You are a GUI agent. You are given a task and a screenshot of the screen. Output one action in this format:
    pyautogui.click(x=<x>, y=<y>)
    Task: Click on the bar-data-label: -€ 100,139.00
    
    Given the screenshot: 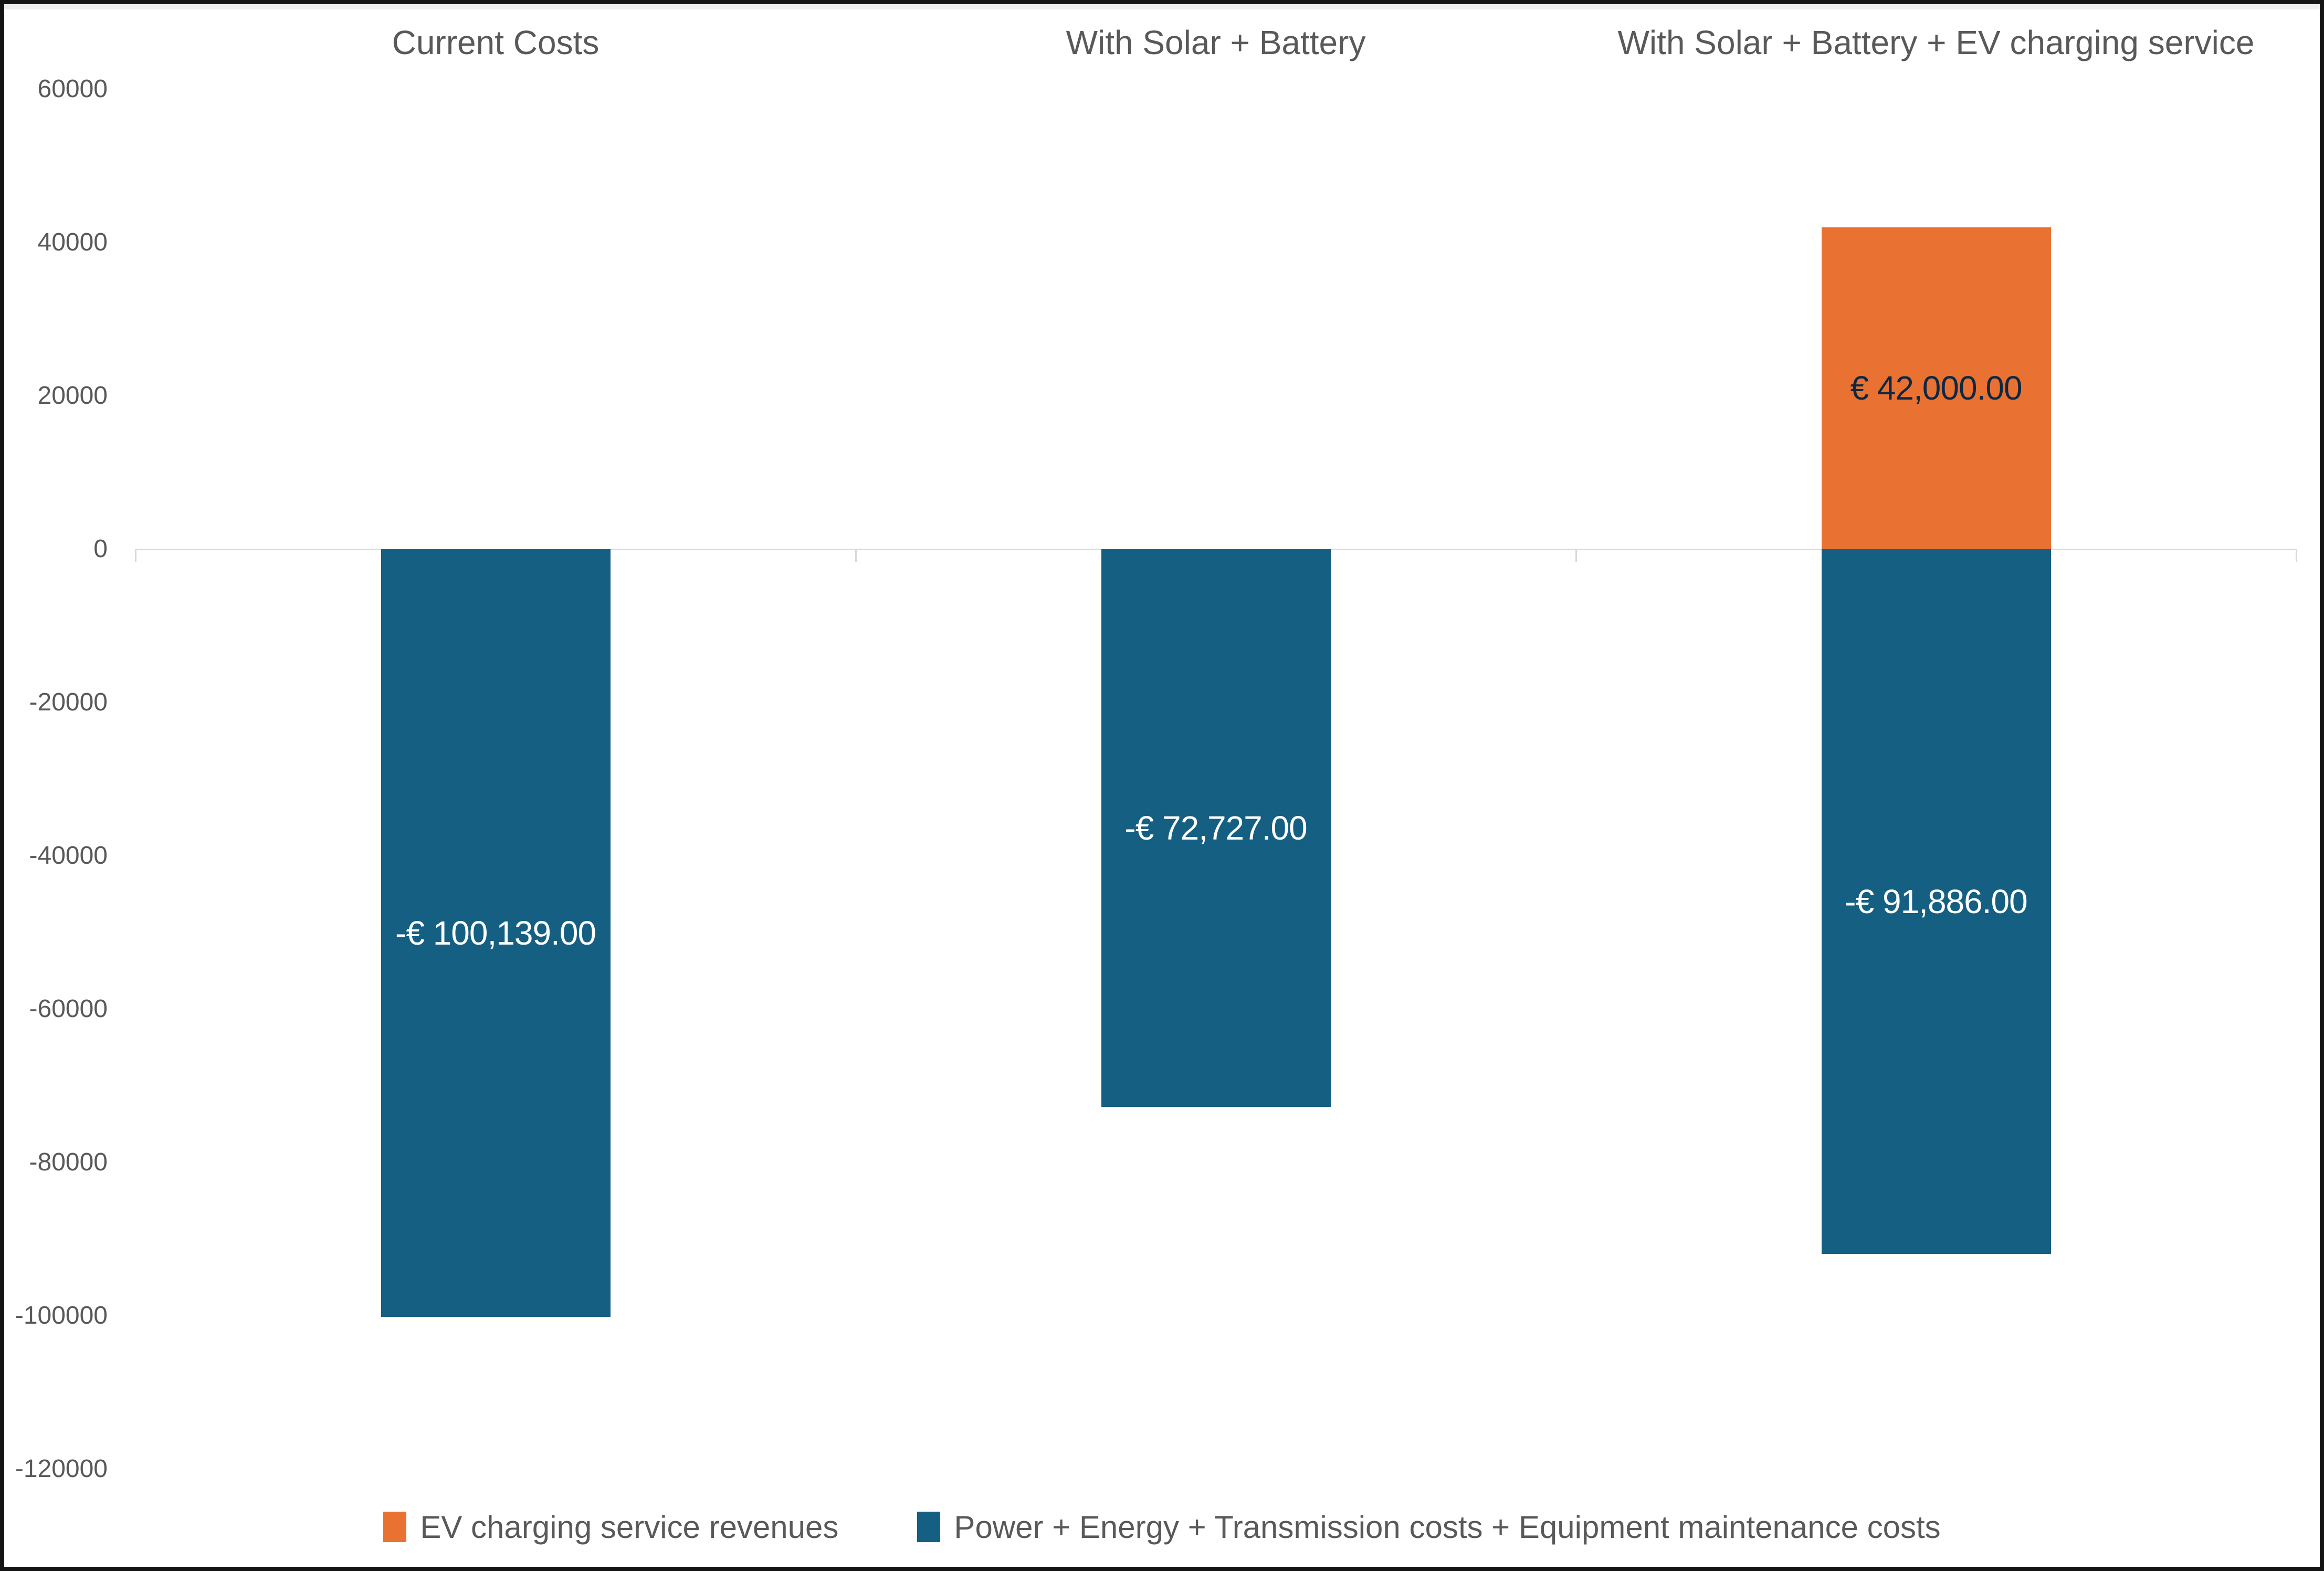 What is the action you would take?
    pyautogui.click(x=495, y=933)
    